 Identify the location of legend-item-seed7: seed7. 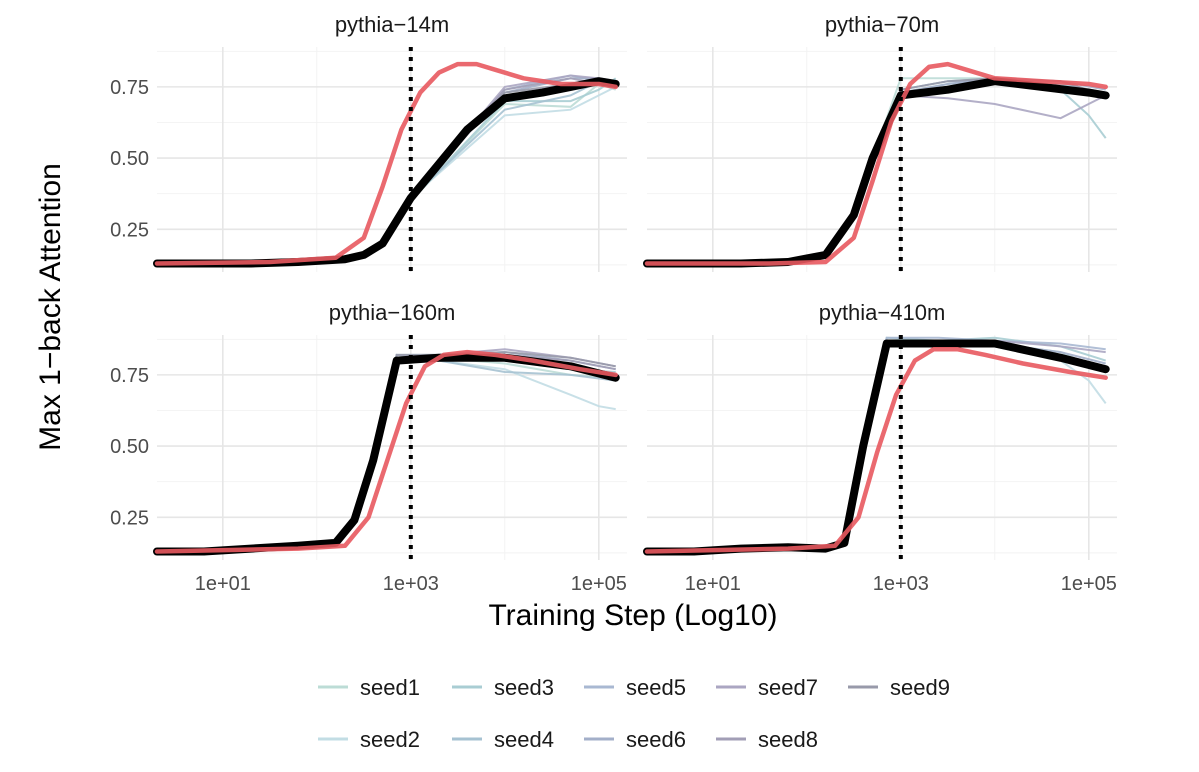
(767, 687).